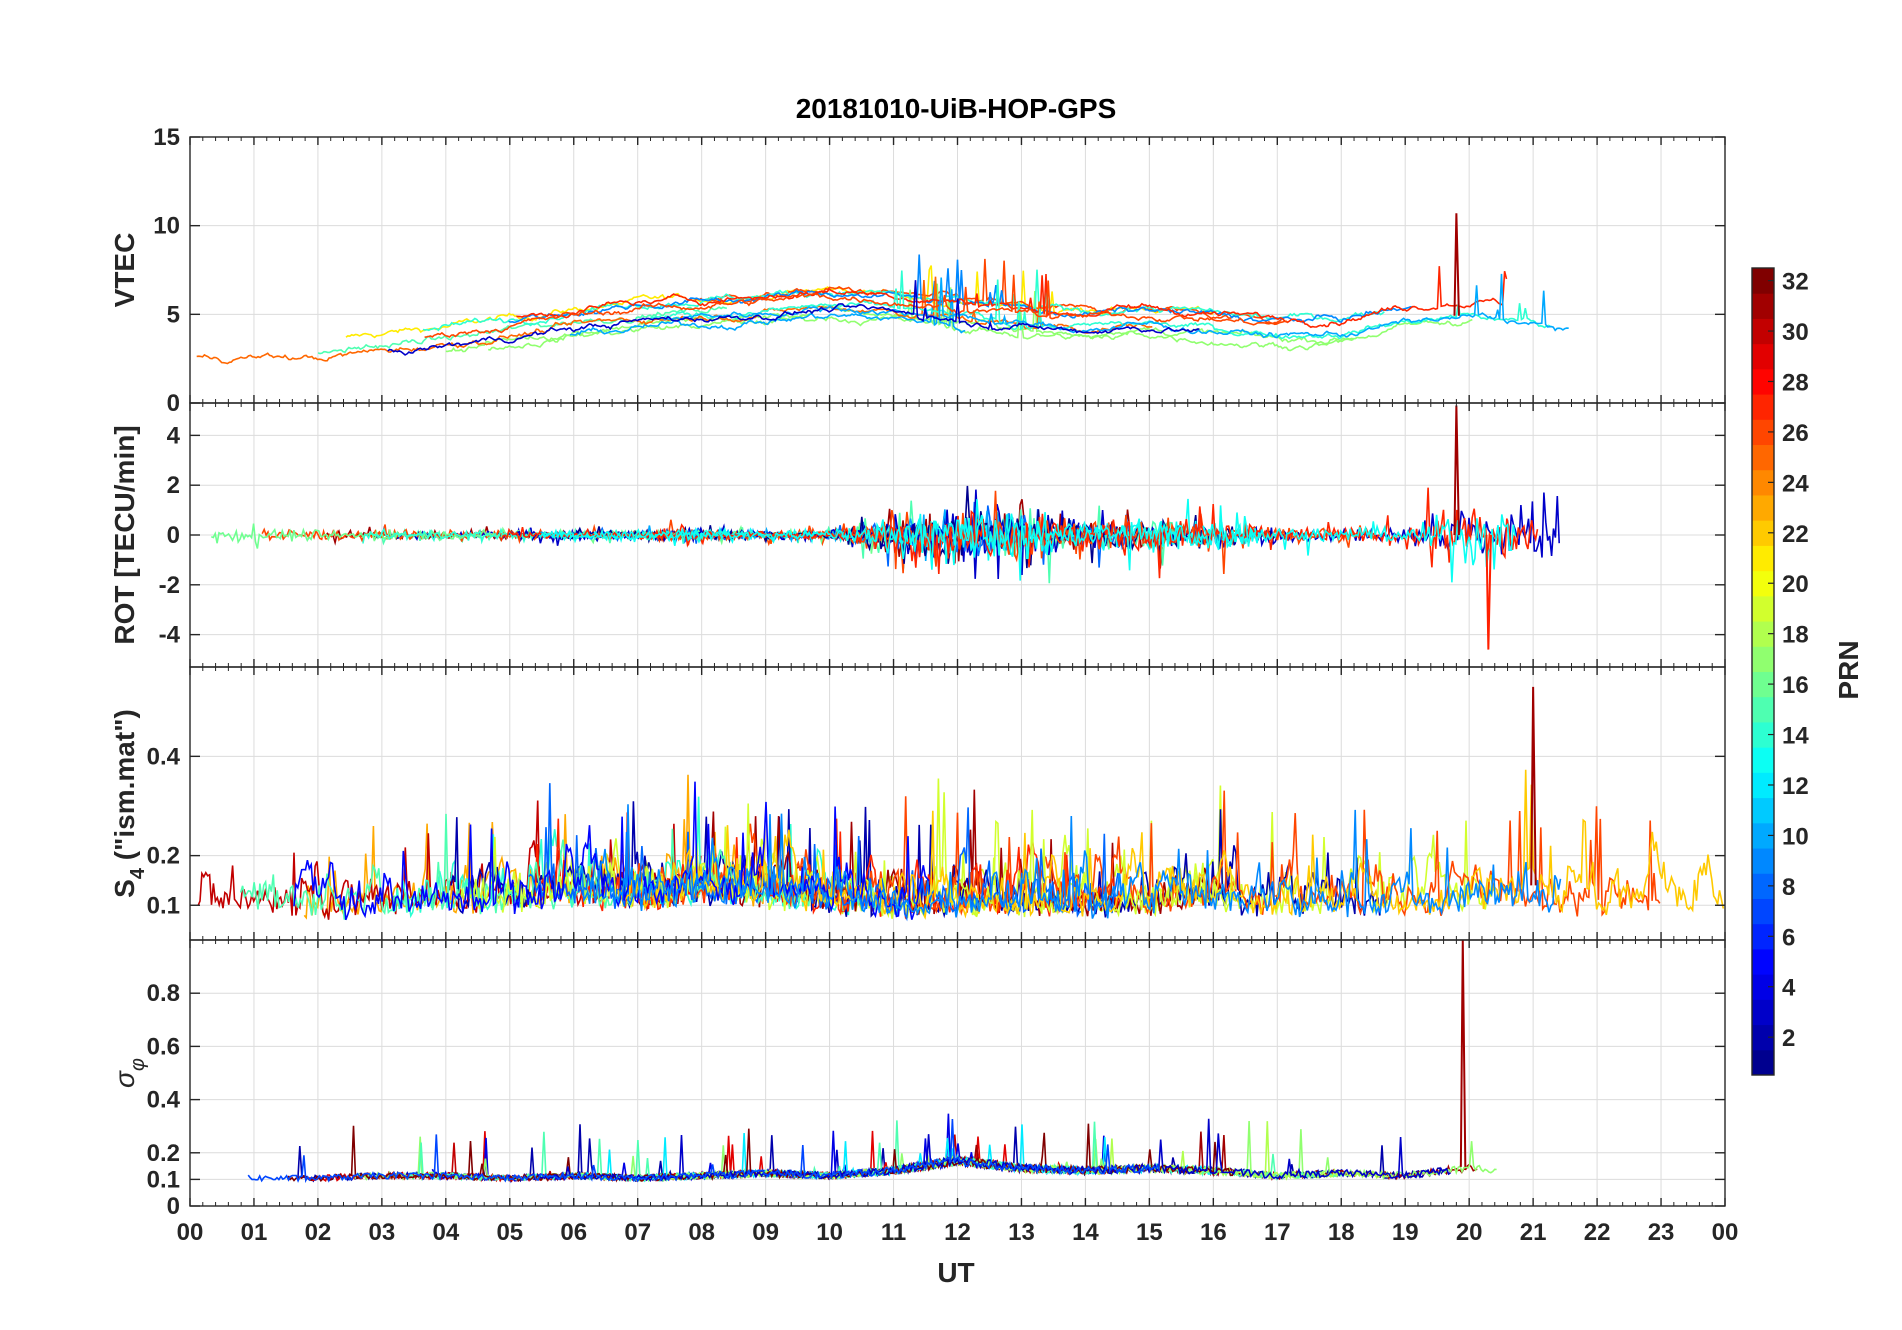  I want to click on series-group-s4, so click(961, 804).